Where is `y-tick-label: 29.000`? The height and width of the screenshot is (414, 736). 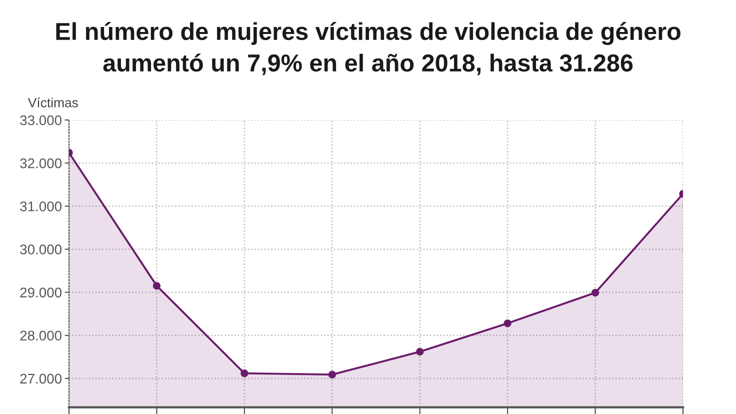 y-tick-label: 29.000 is located at coordinates (41, 293).